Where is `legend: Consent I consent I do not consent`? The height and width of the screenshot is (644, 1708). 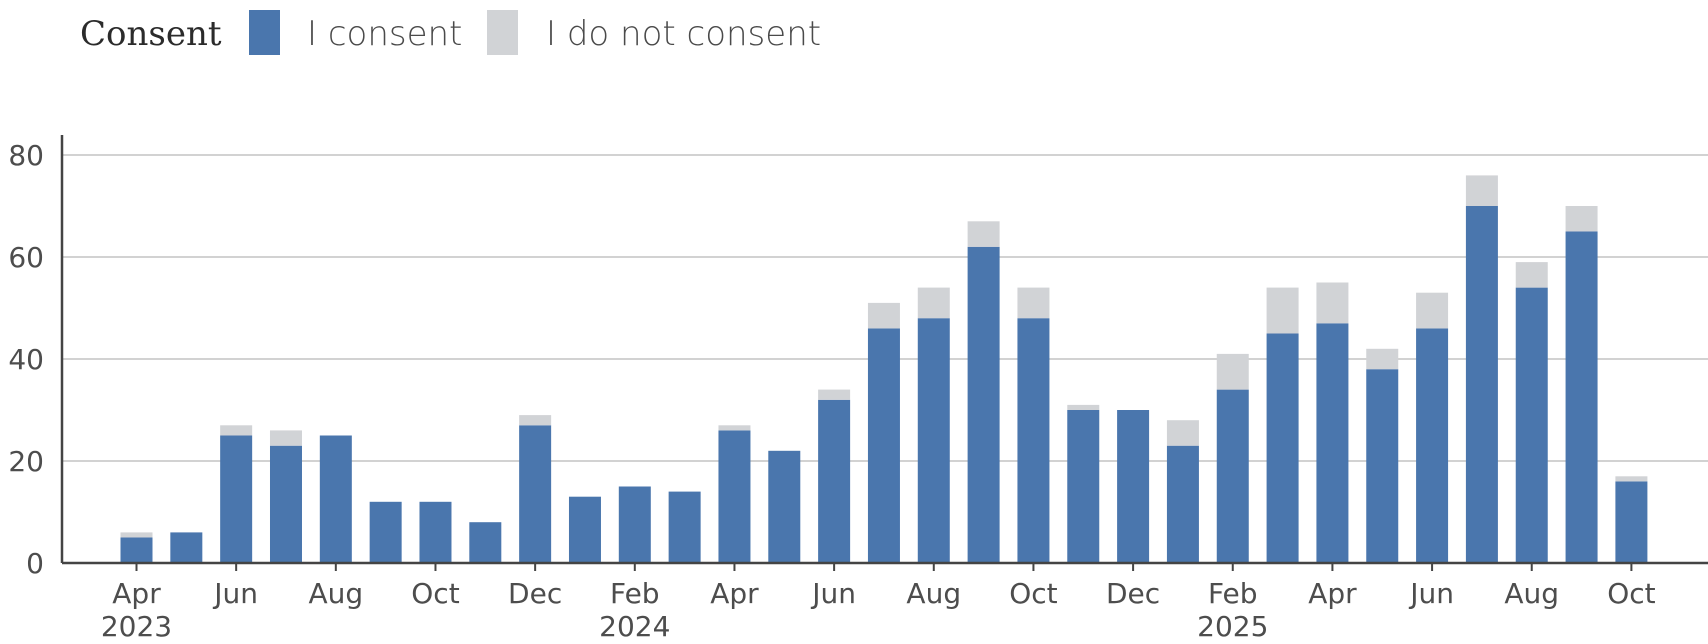
legend: Consent I consent I do not consent is located at coordinates (450, 32).